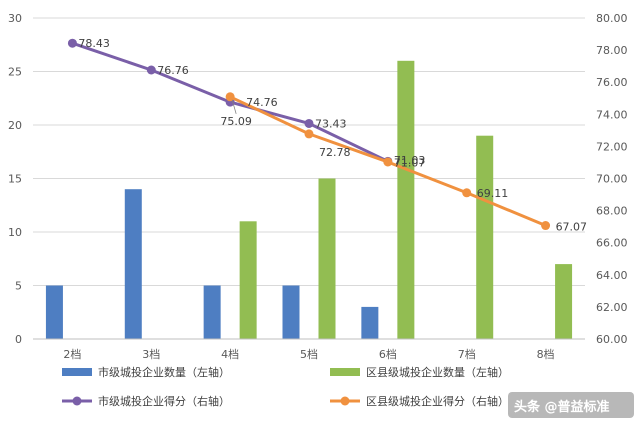 The image size is (640, 432). Describe the element at coordinates (612, 211) in the screenshot. I see `right-tick-label: 68.00` at that location.